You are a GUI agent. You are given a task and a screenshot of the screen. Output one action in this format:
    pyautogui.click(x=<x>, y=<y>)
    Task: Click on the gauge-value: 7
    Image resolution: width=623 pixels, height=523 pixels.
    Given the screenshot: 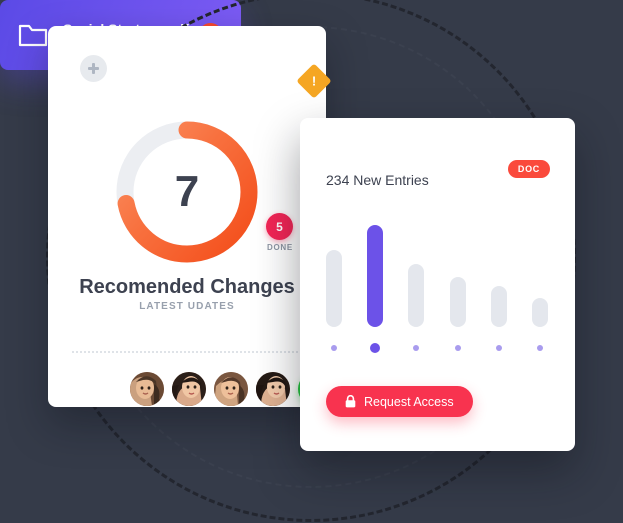 What is the action you would take?
    pyautogui.click(x=187, y=191)
    